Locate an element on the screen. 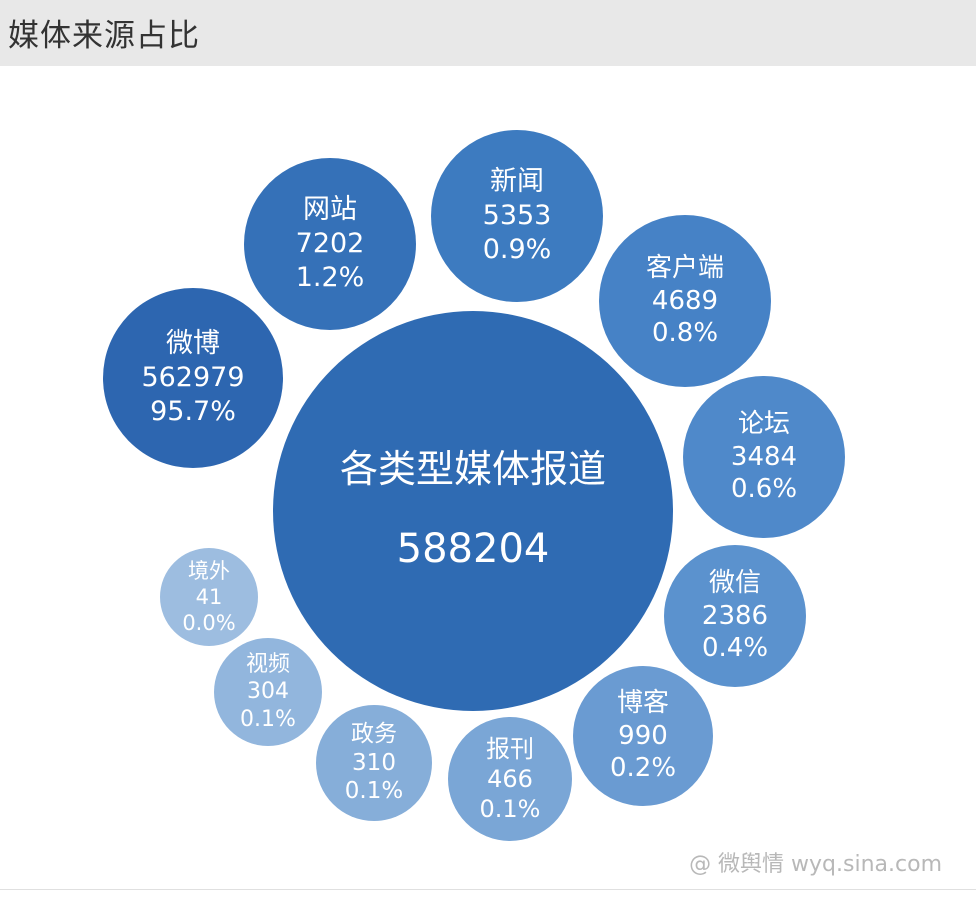  bubble-value: 5353 is located at coordinates (517, 216).